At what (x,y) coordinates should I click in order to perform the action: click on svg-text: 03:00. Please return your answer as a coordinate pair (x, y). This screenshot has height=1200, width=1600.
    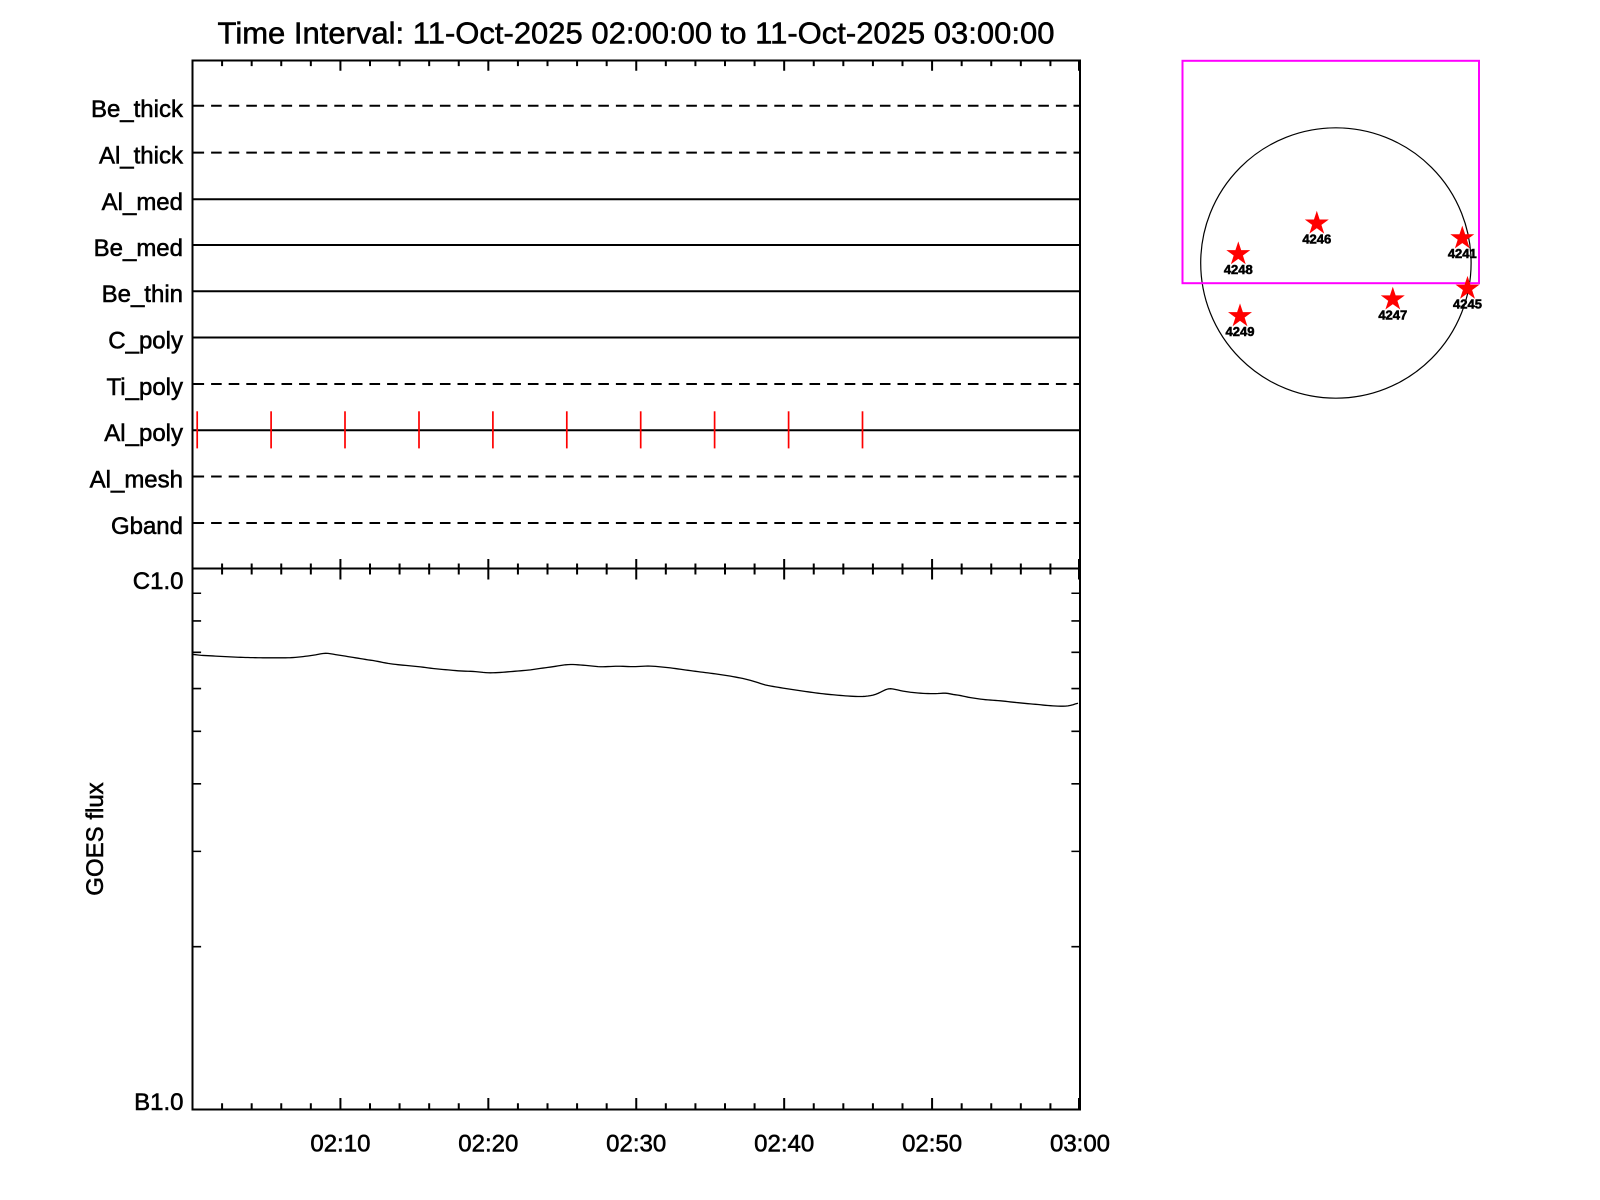
    Looking at the image, I should click on (1080, 1143).